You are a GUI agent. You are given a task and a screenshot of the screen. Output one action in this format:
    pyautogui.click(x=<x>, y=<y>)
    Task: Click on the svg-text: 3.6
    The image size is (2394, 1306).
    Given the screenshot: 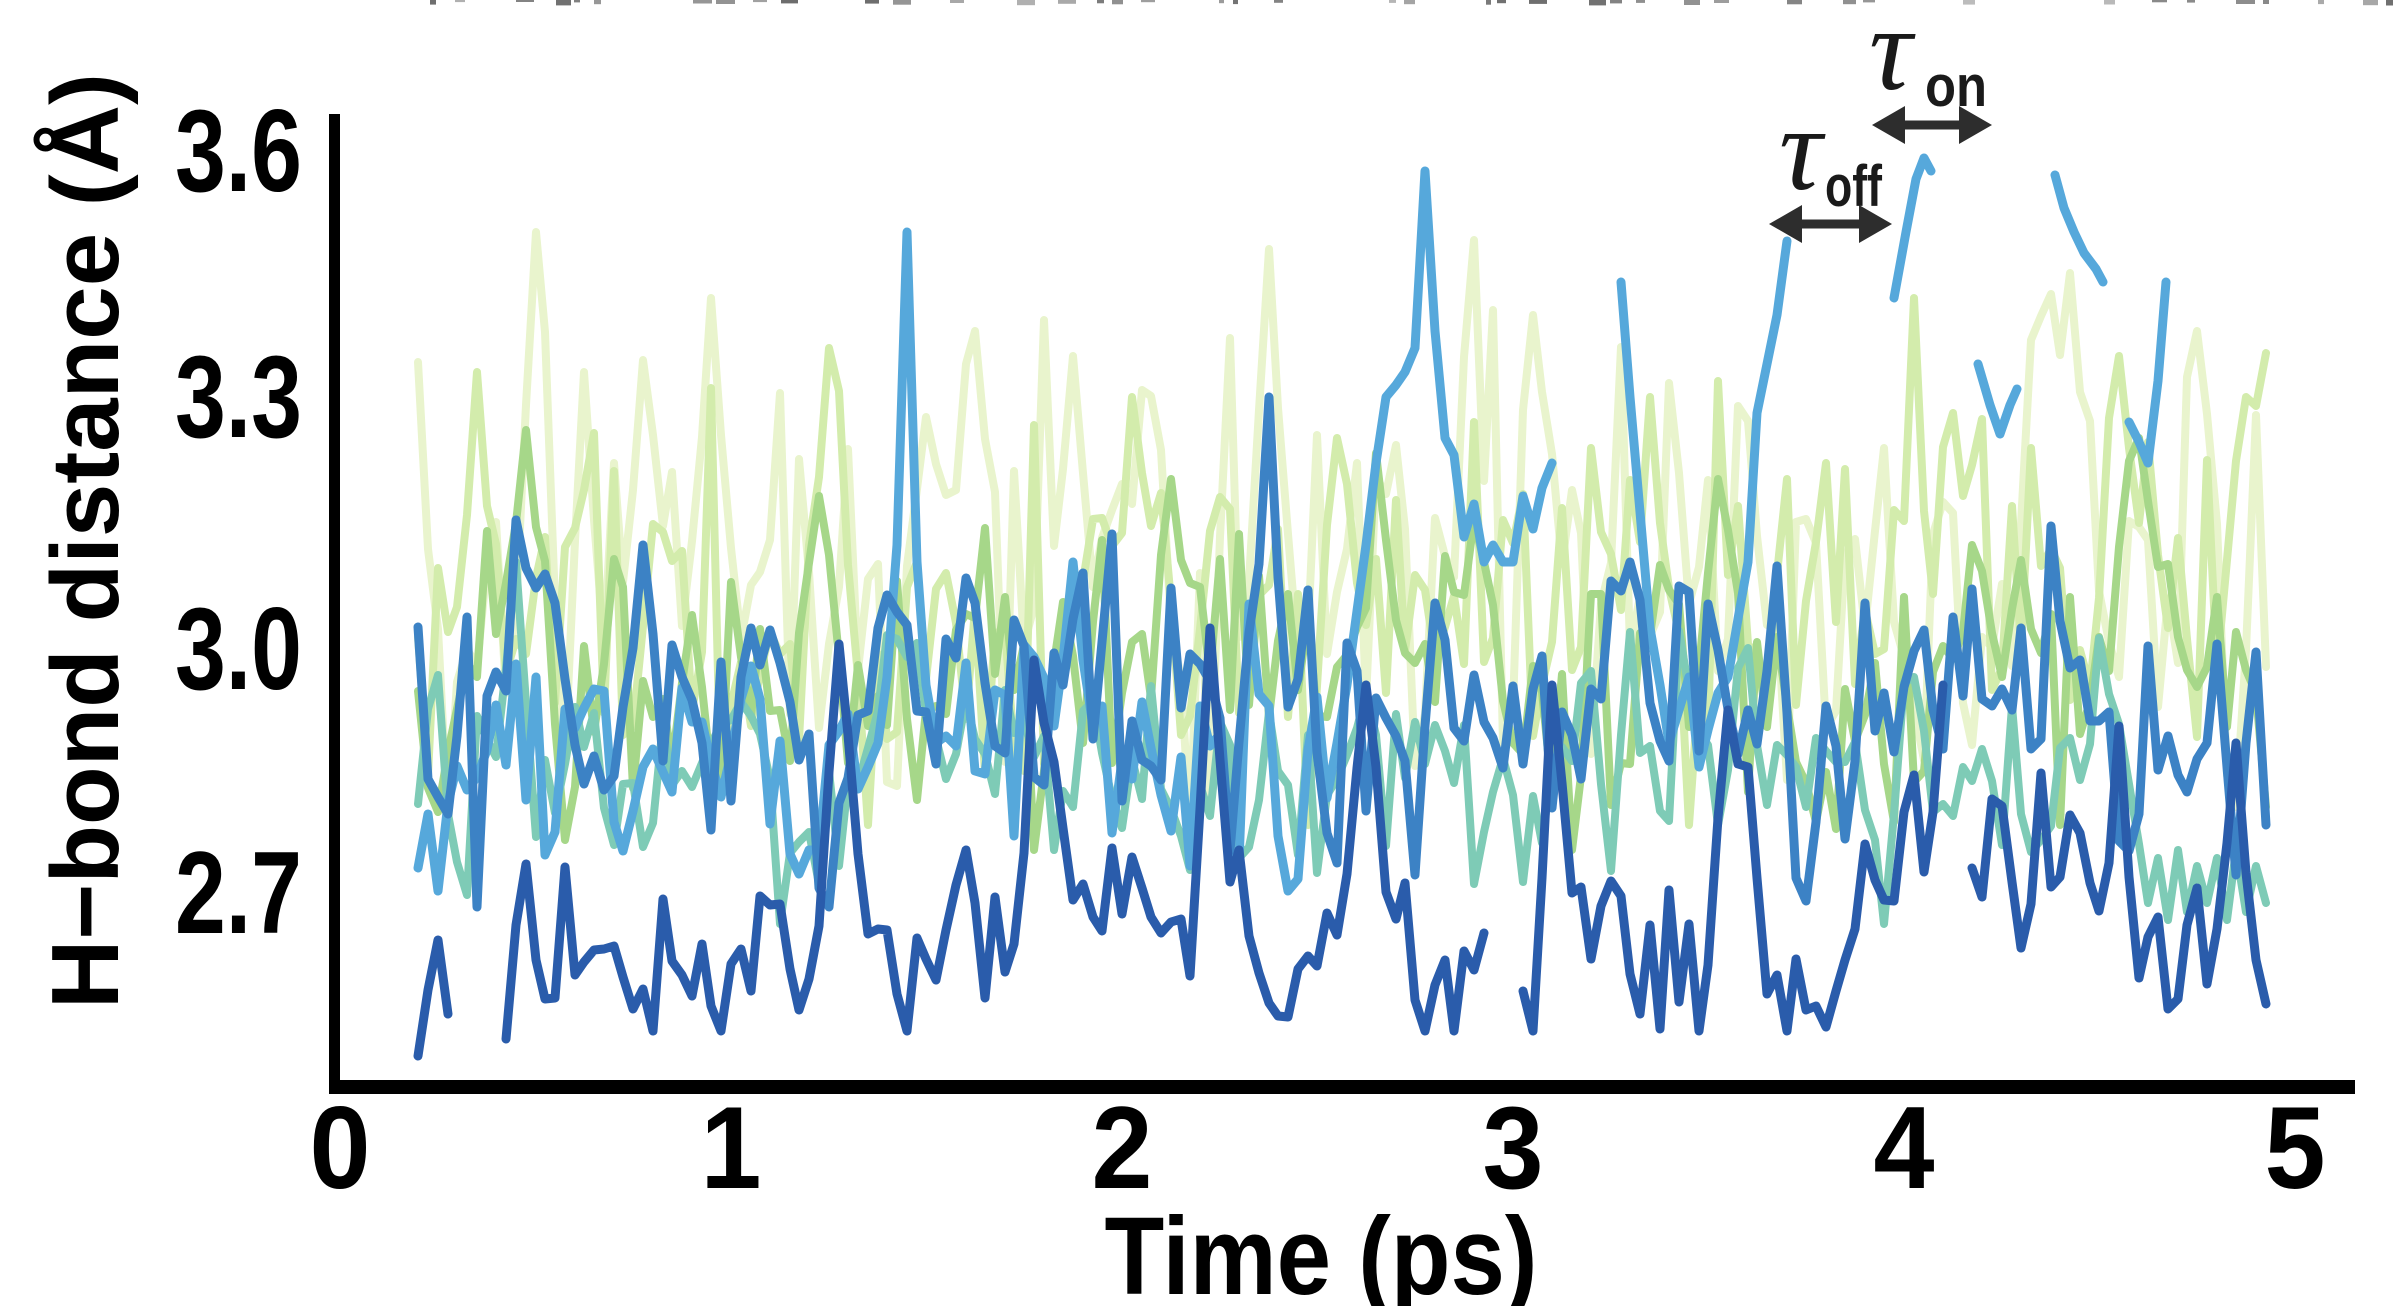 What is the action you would take?
    pyautogui.click(x=238, y=150)
    